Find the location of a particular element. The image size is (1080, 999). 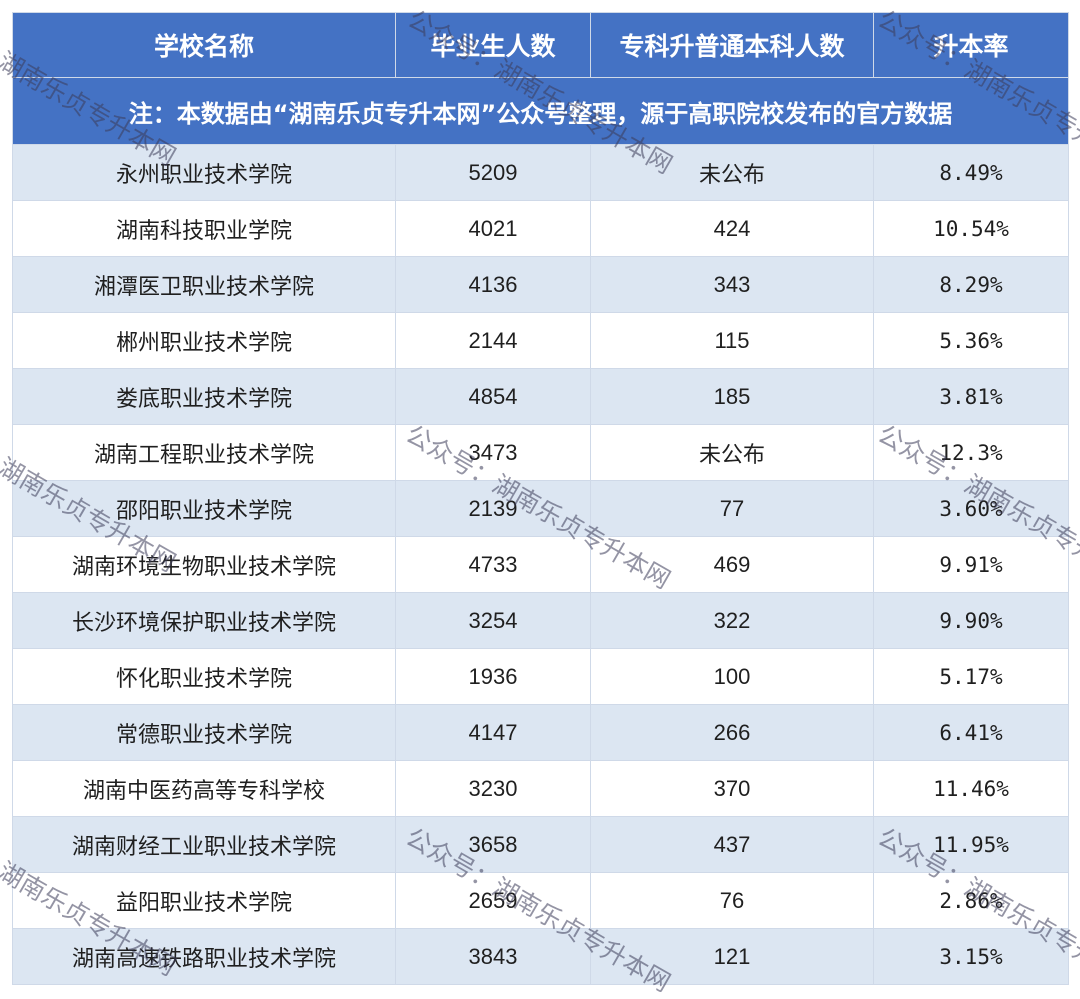

table-row: 湖南财经工业职业技术学院 3658 437 11.95% is located at coordinates (540, 844).